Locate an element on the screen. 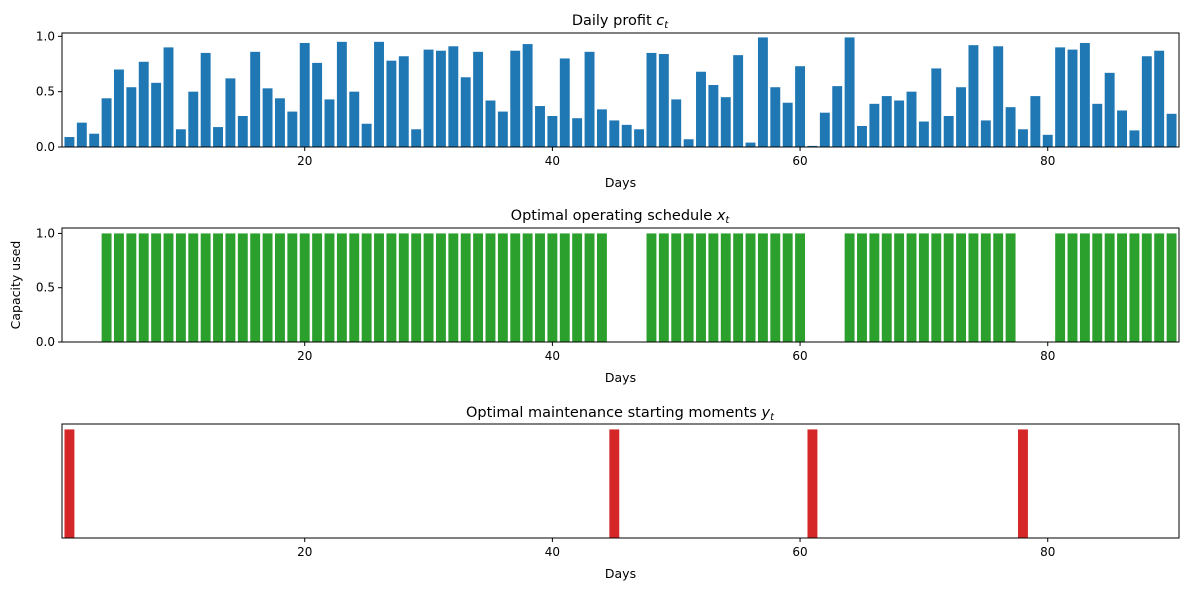 This screenshot has height=590, width=1189. x-tick-label: 80 is located at coordinates (1047, 161).